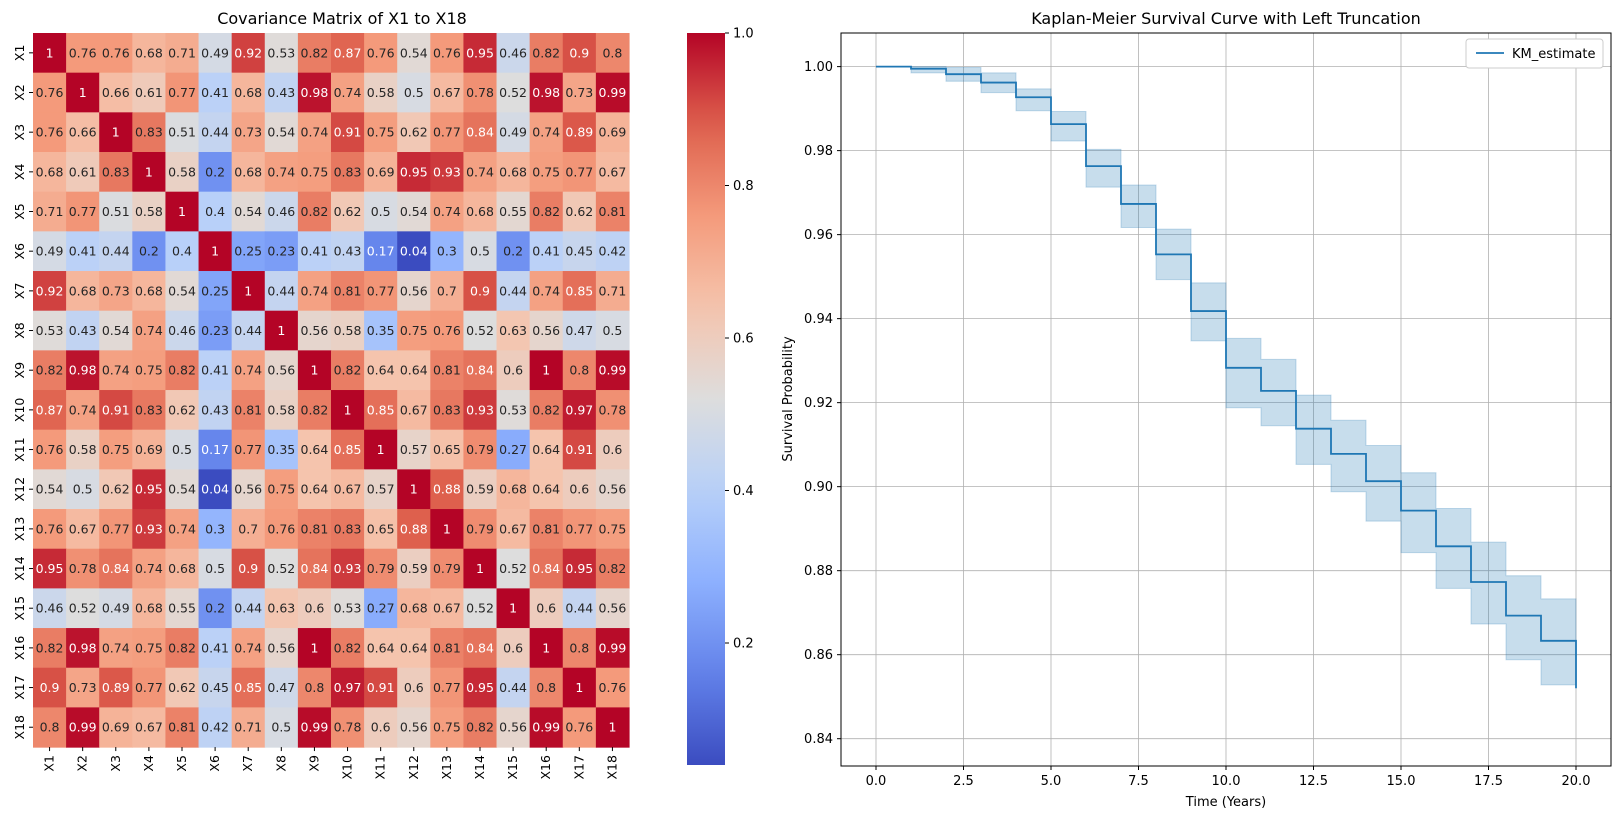 This screenshot has height=819, width=1620. I want to click on heatmap-cell-label: 0.23, so click(215, 330).